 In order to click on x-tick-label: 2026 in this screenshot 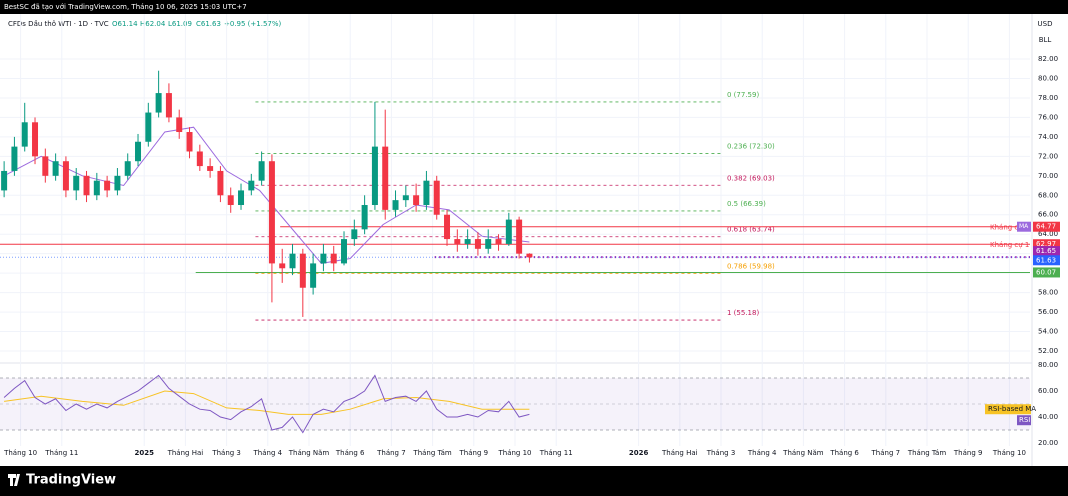, I will do `click(639, 453)`.